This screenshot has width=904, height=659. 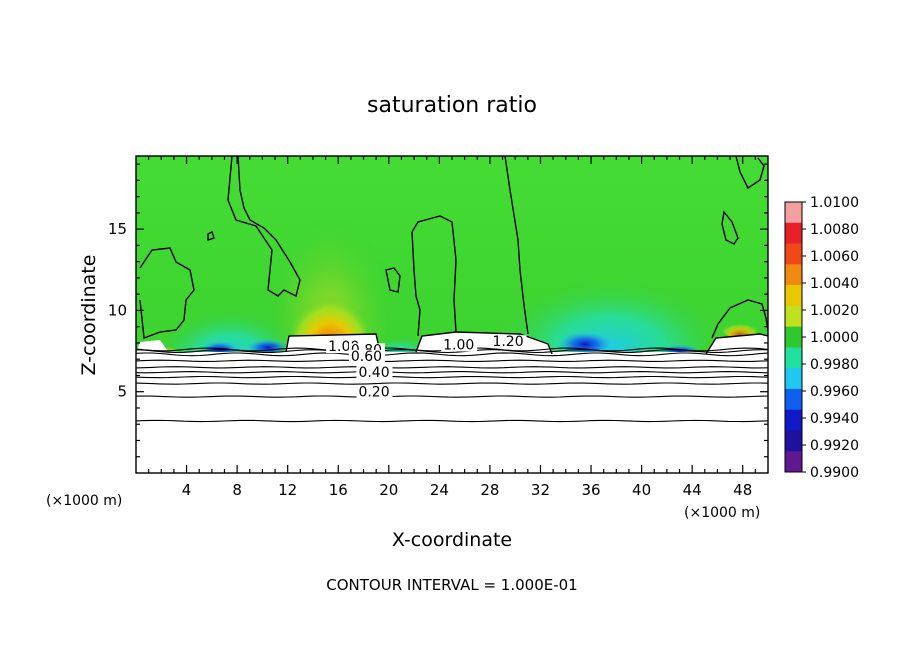 I want to click on y-axis-label: Z-coordinate, so click(x=89, y=315).